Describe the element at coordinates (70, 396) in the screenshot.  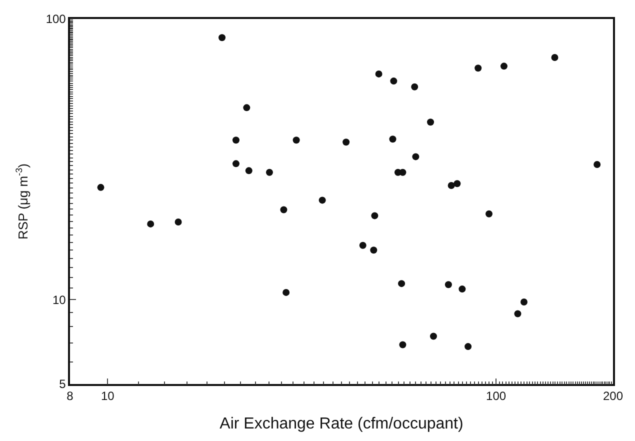
I see `x-tick-label: 8` at that location.